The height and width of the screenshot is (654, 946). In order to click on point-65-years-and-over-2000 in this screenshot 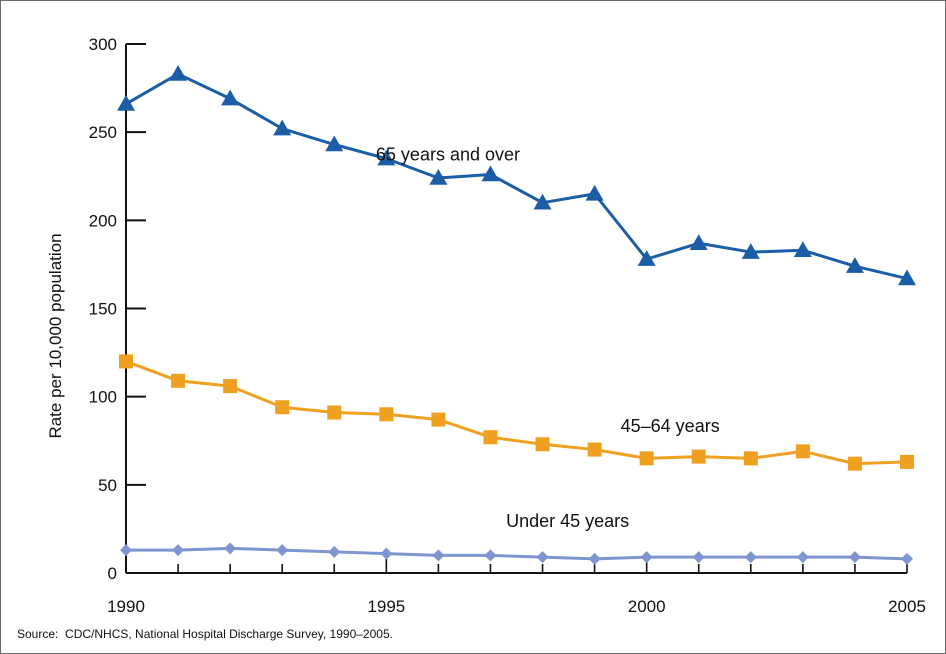, I will do `click(646, 258)`.